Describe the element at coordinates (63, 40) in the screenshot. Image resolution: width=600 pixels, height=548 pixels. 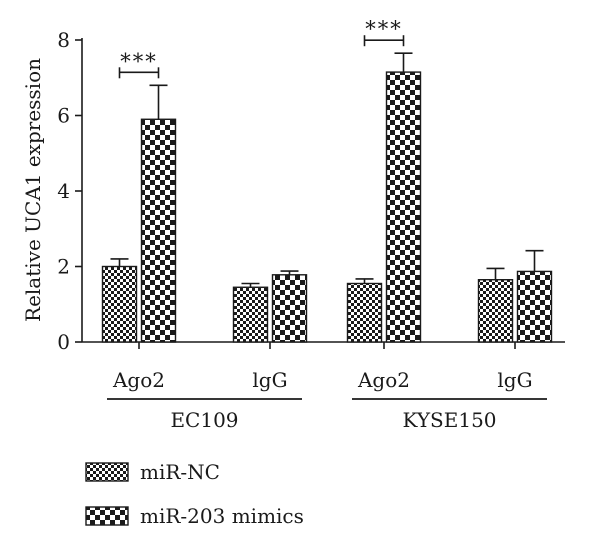
I see `y-tick-label: 8` at that location.